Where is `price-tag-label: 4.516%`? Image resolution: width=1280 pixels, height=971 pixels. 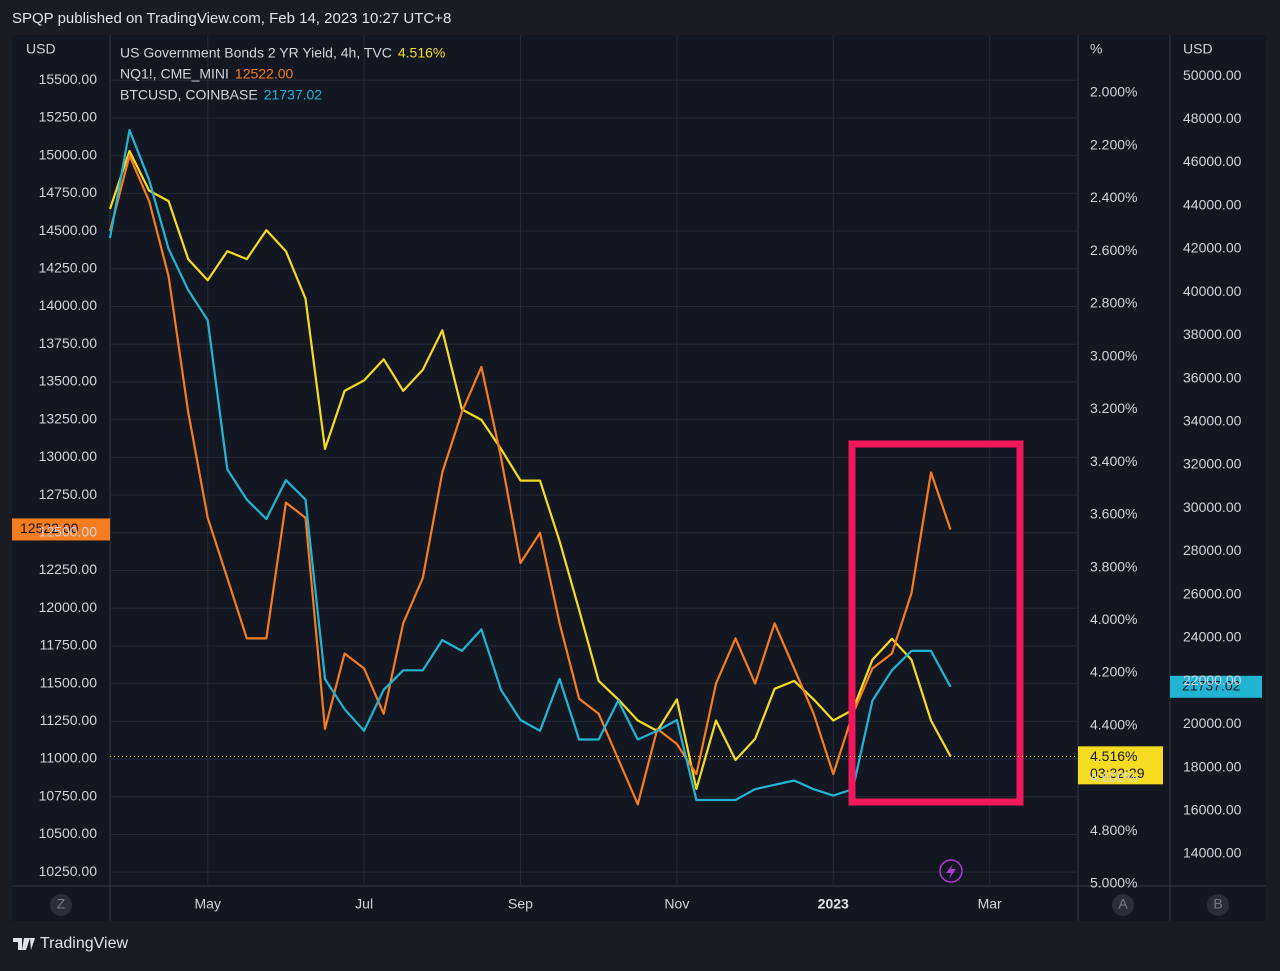
price-tag-label: 4.516% is located at coordinates (1113, 756).